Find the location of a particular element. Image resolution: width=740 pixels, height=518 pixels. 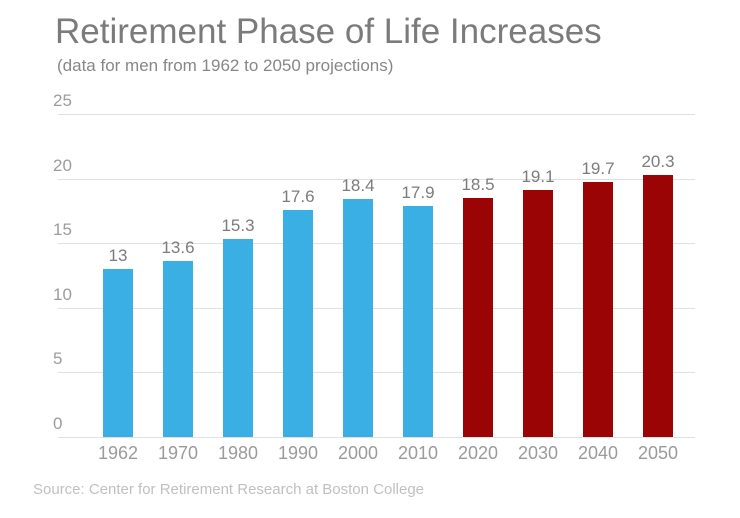

bar-column-2050: 20.3 is located at coordinates (658, 275).